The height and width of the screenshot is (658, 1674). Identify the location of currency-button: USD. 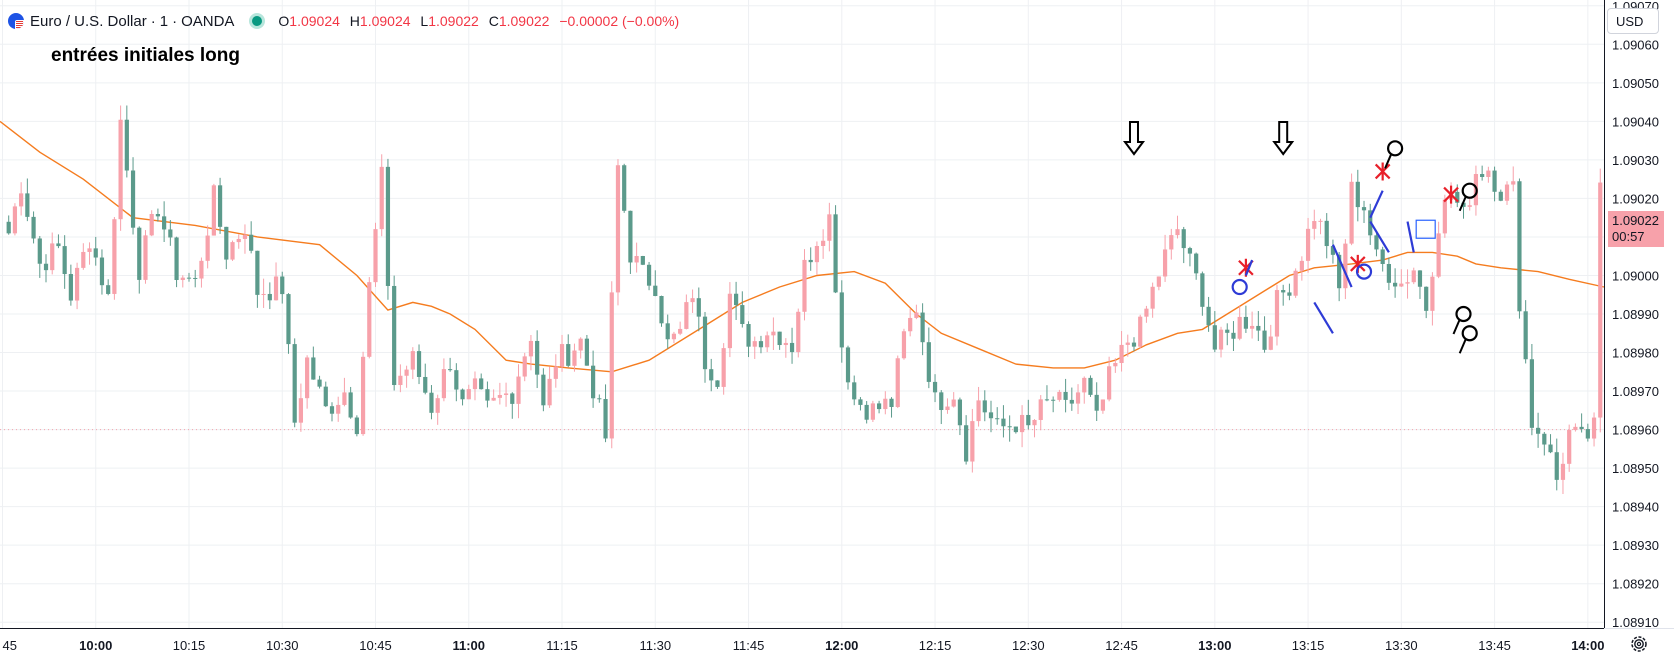
(1633, 21).